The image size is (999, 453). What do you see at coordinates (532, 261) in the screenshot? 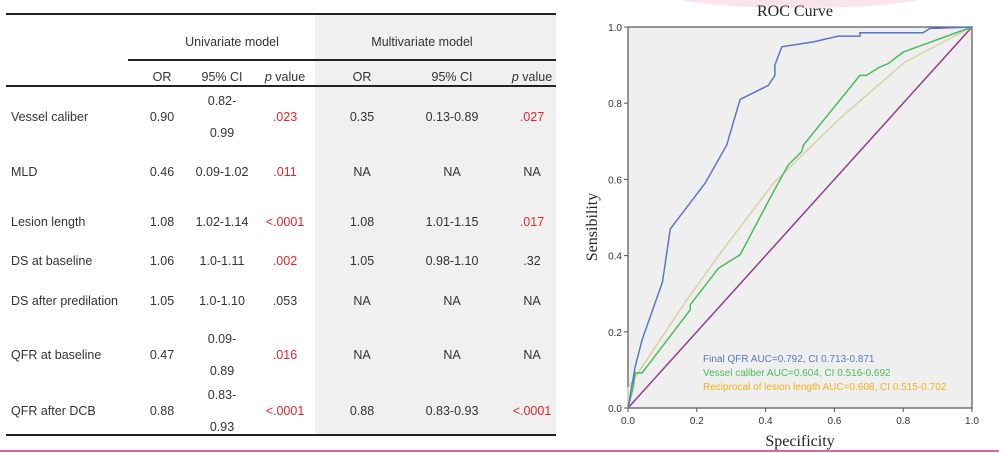
I see `multi-p-value: .32` at bounding box center [532, 261].